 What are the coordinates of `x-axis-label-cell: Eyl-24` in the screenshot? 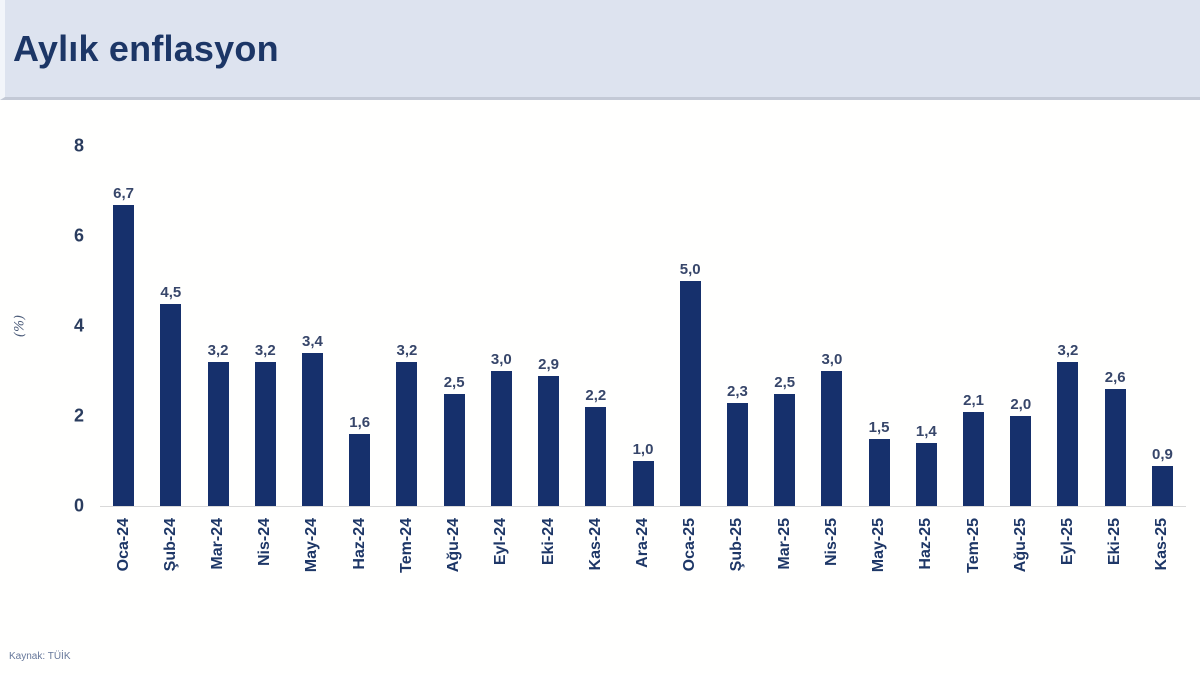 It's located at (501, 557).